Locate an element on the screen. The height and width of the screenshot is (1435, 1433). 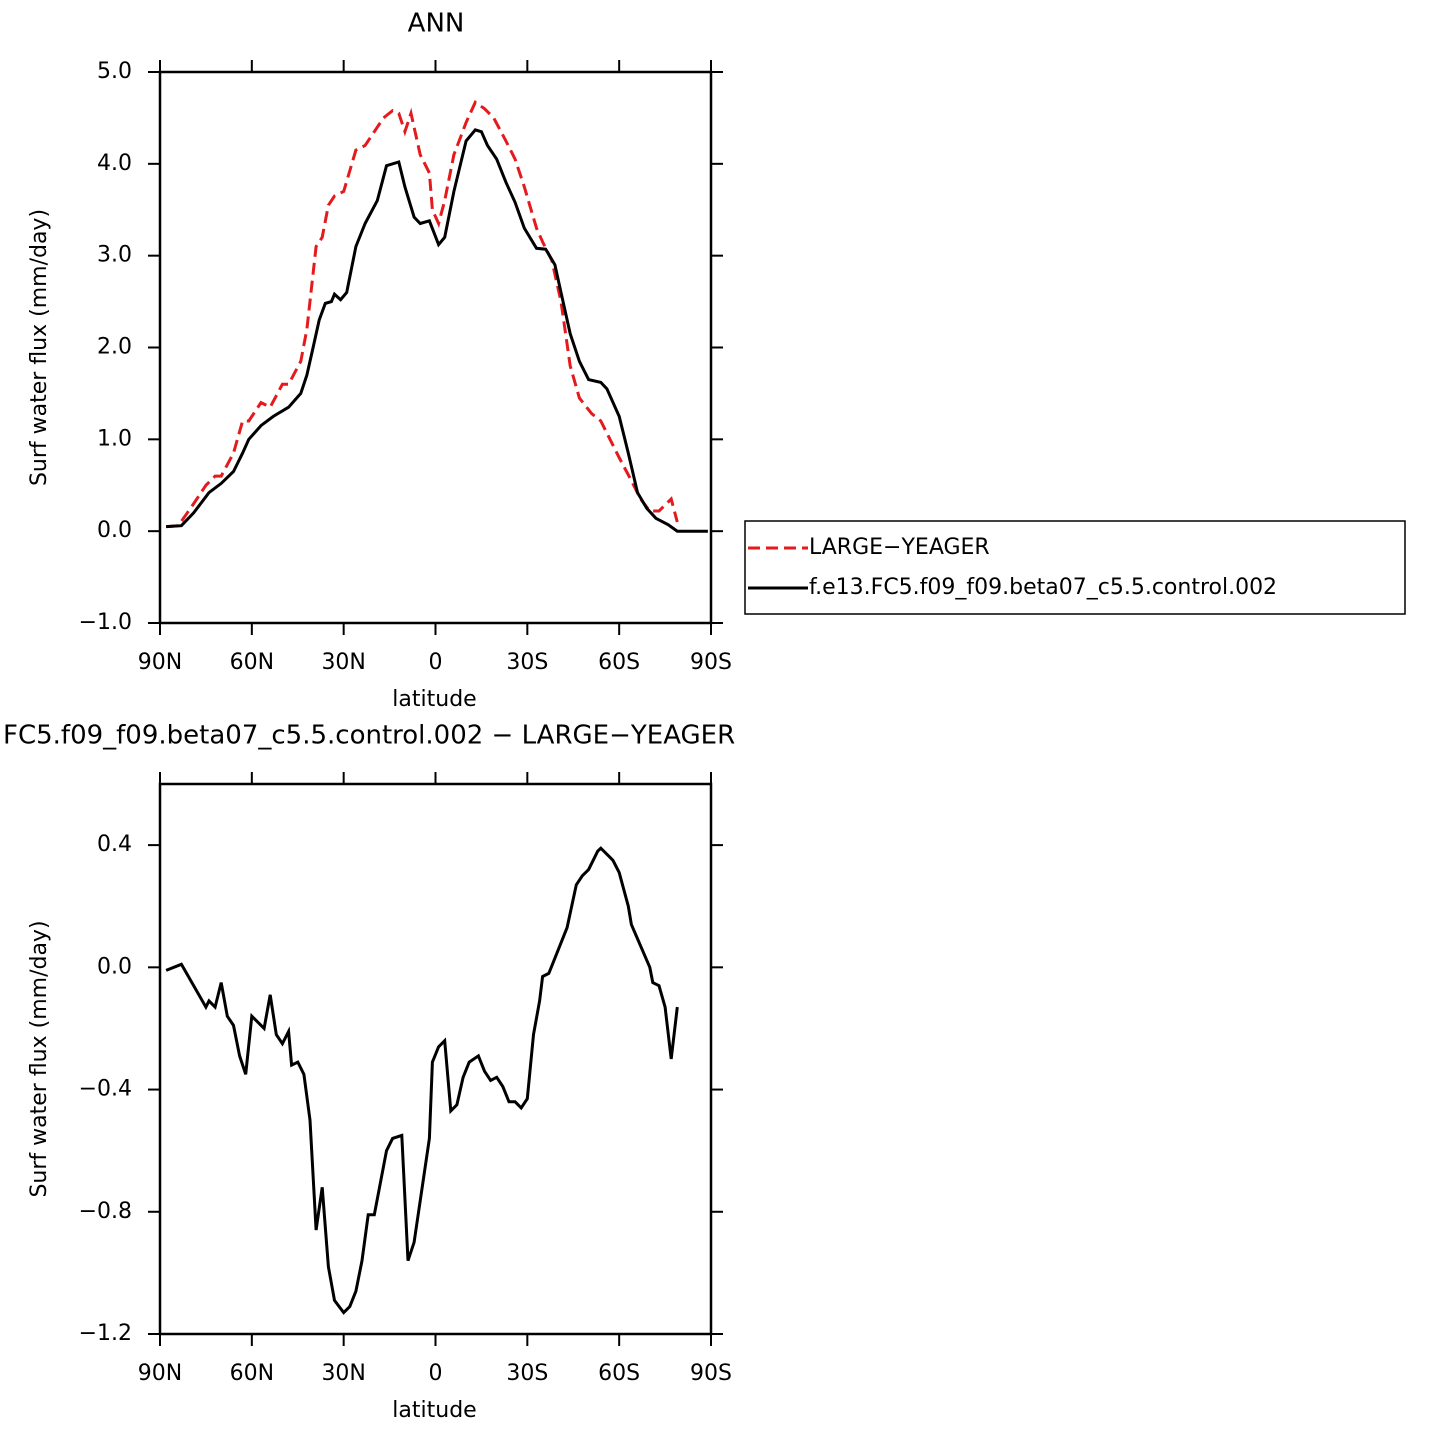
y-tick-label: −1.0 is located at coordinates (105, 622).